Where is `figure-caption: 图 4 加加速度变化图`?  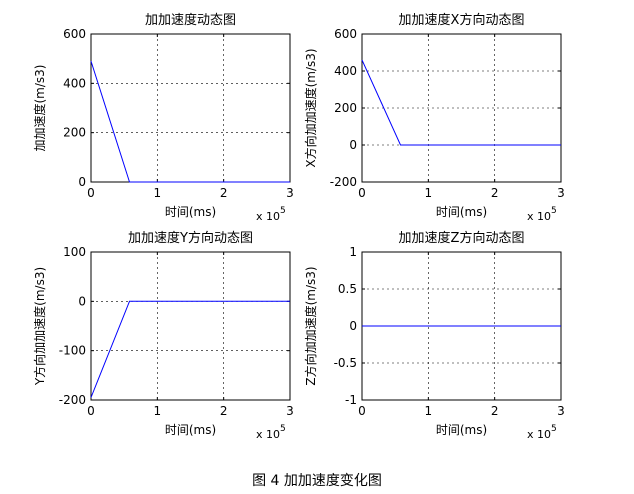
figure-caption: 图 4 加加速度变化图 is located at coordinates (317, 481).